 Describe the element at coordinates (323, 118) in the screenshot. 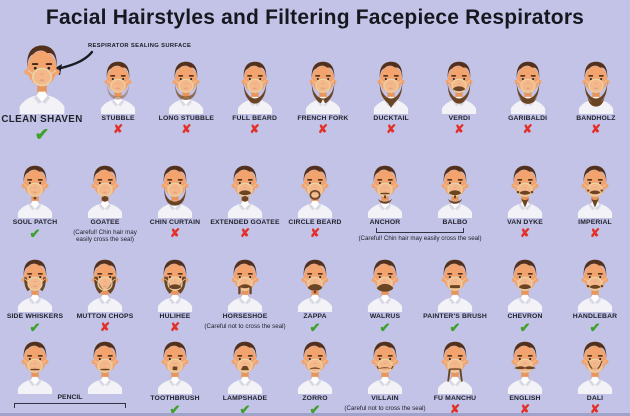

I see `style-label: FRENCH FORK` at that location.